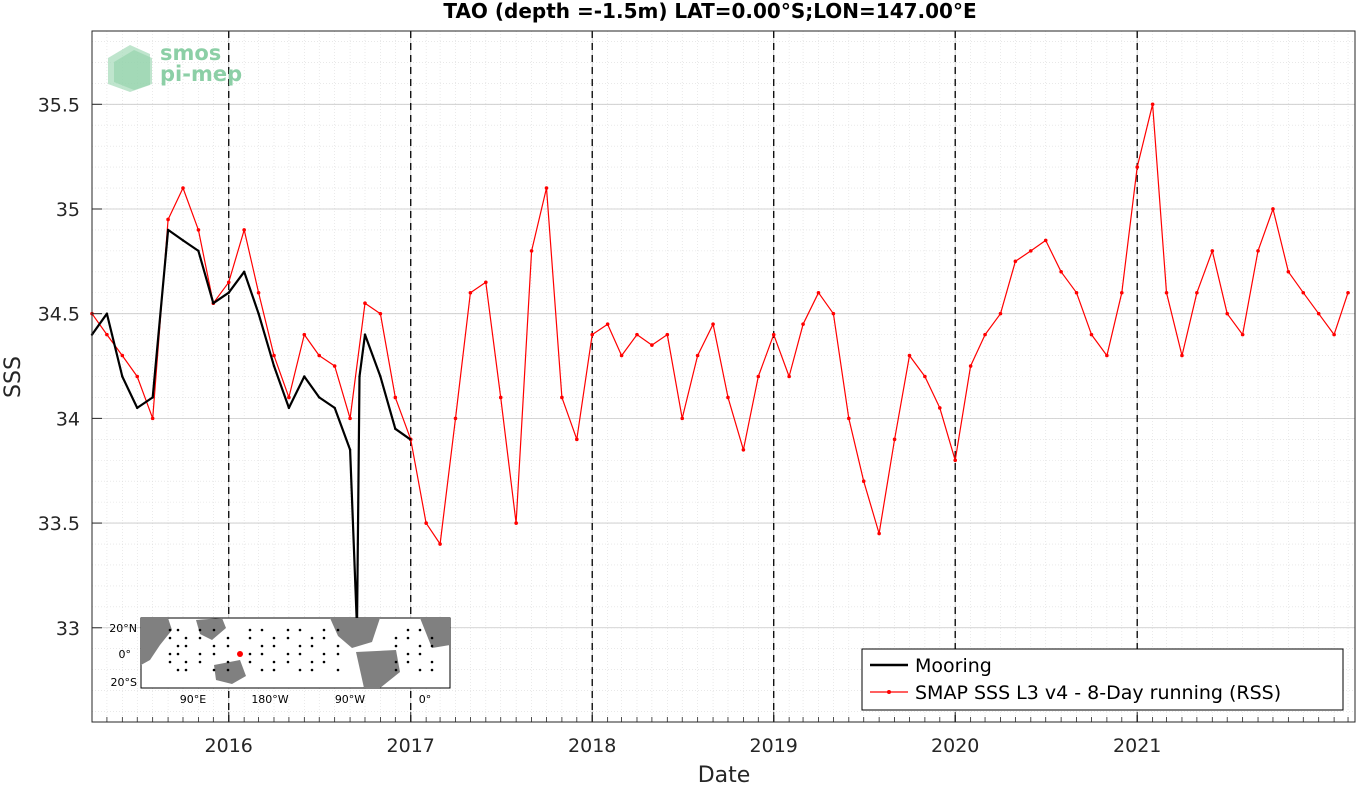 This screenshot has height=786, width=1357. Describe the element at coordinates (1102, 679) in the screenshot. I see `legend-box` at that location.